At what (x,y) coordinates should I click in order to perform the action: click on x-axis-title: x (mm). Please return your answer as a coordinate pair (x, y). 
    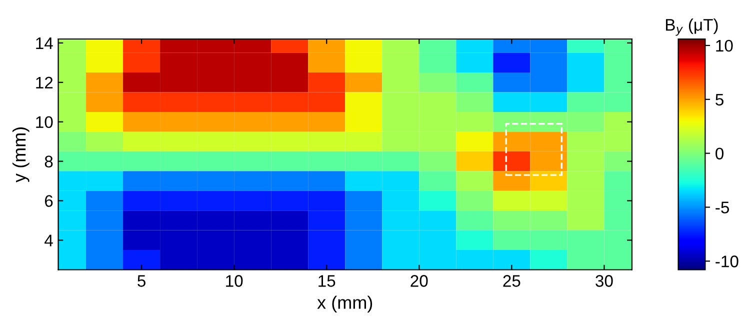
    Looking at the image, I should click on (344, 304).